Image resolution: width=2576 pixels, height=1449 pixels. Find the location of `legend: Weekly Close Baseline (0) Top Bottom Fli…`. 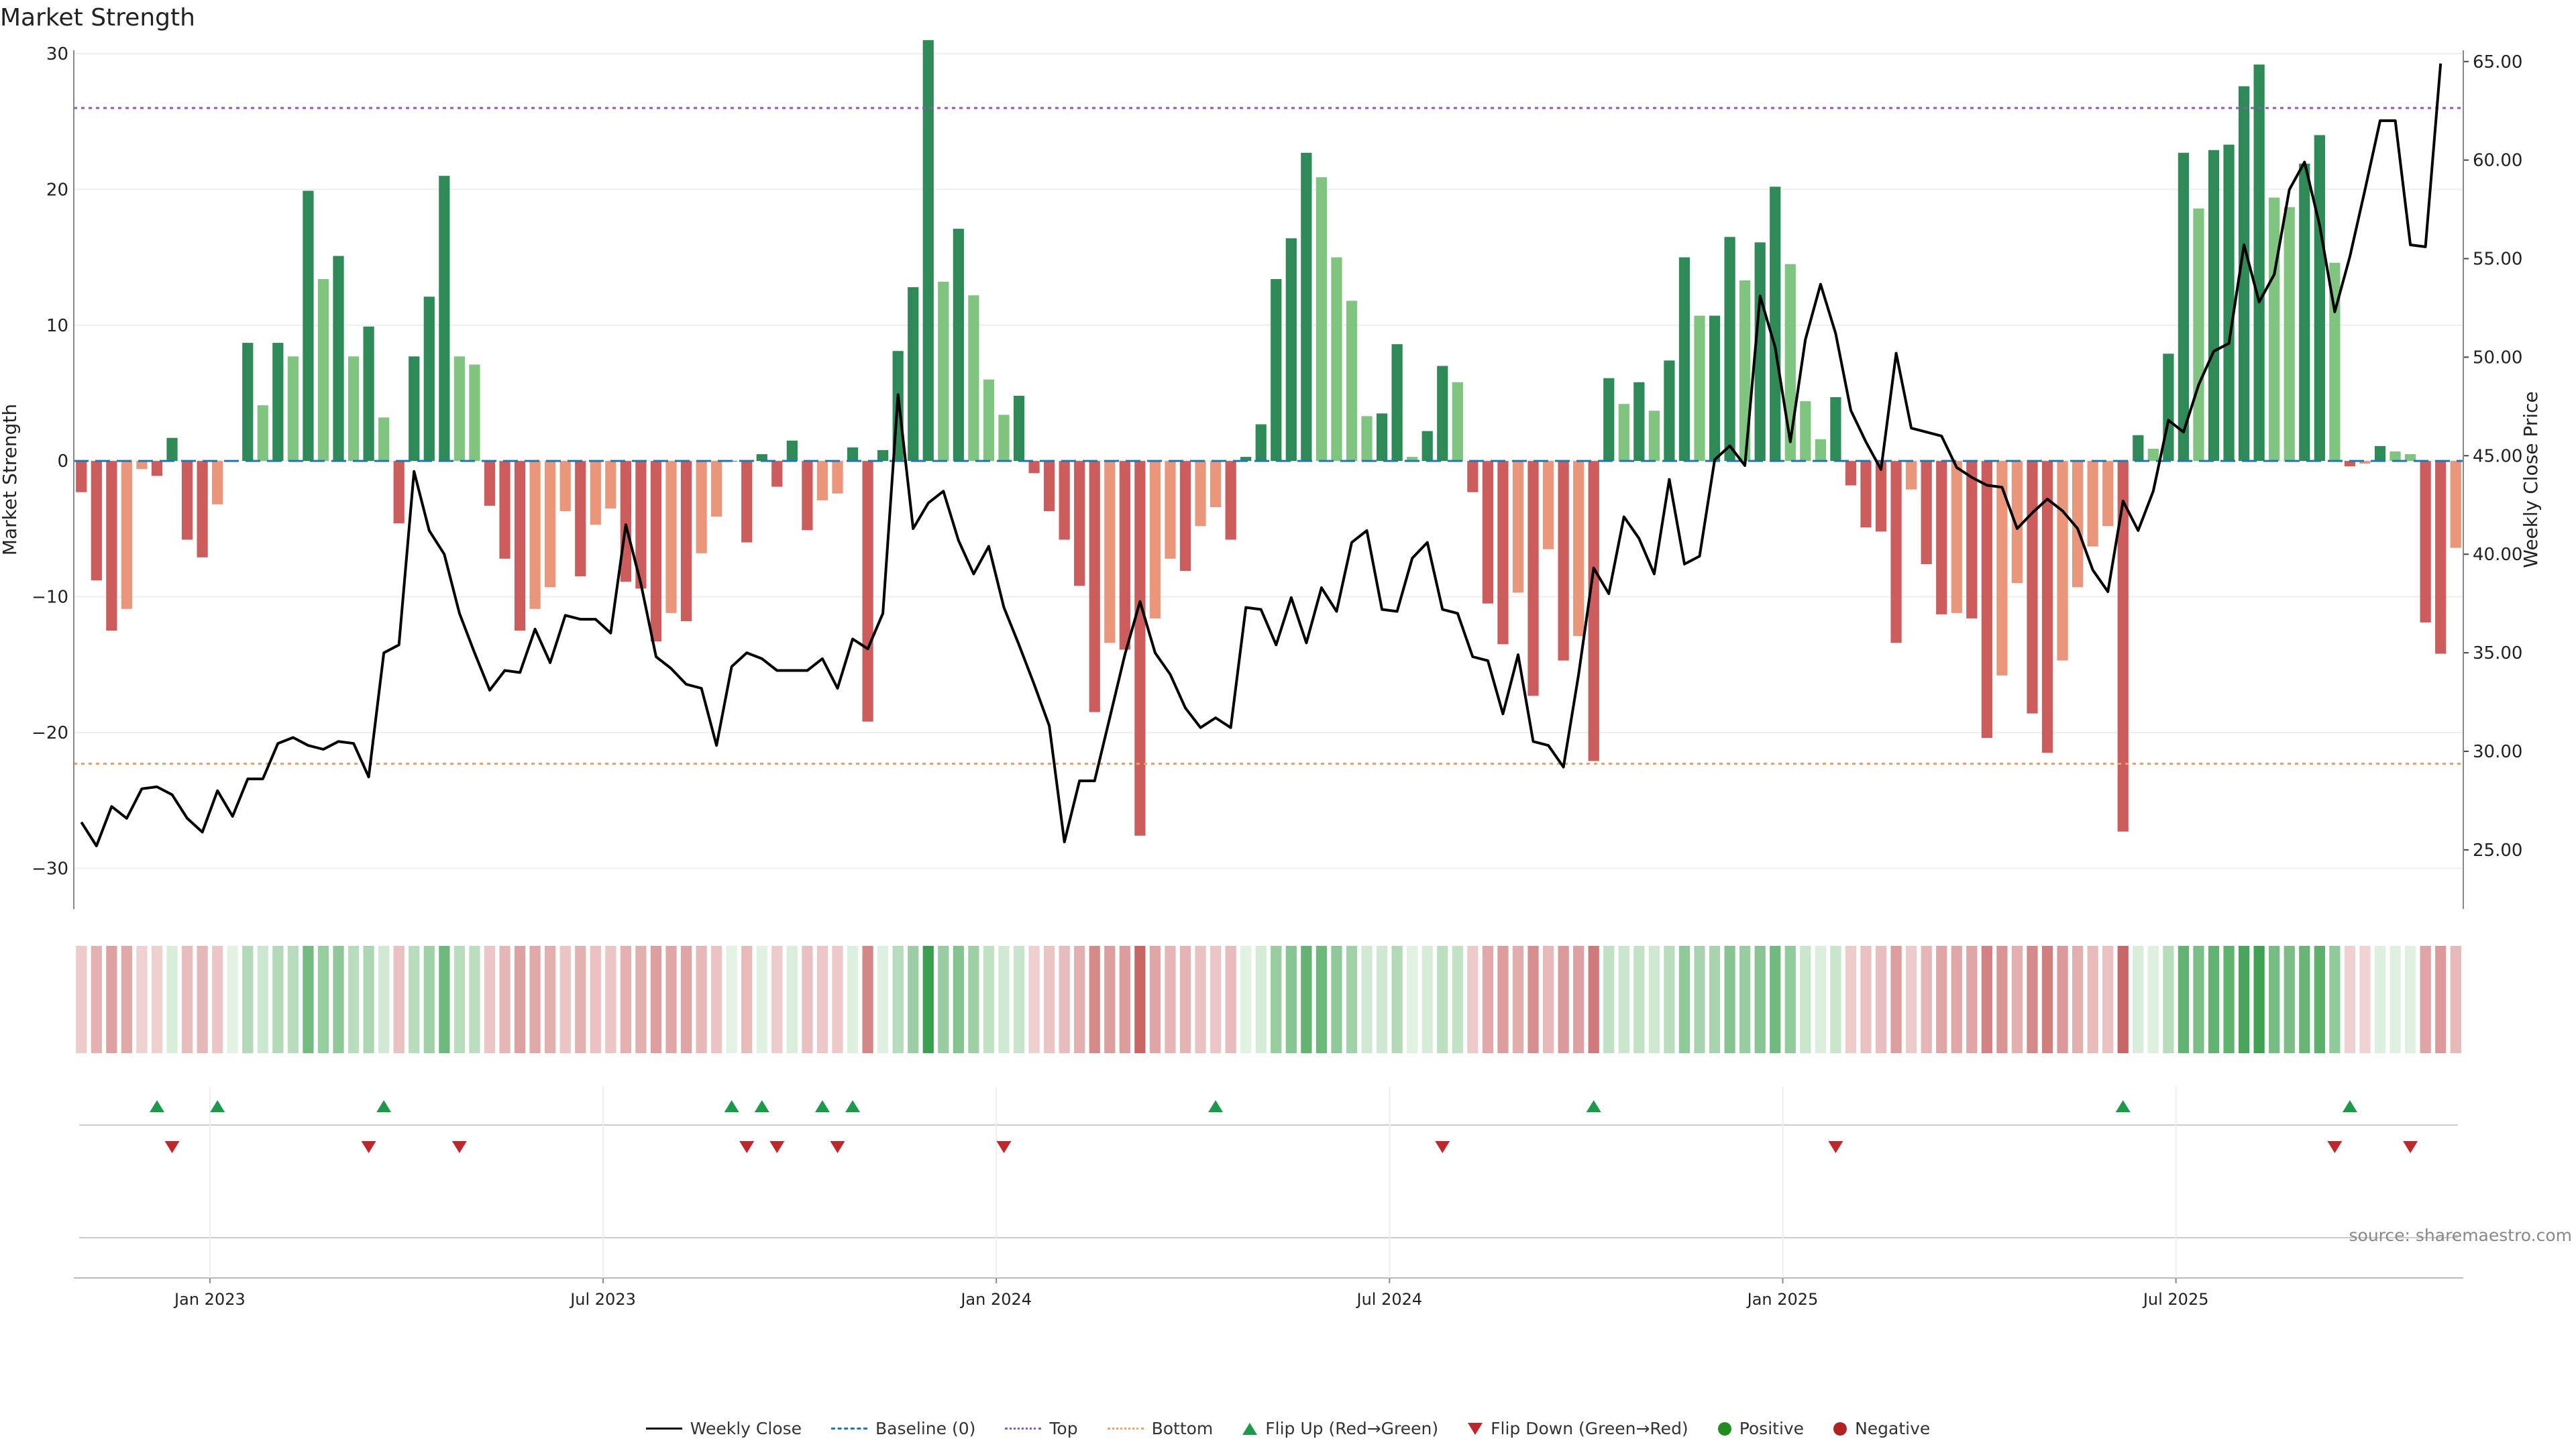

legend: Weekly Close Baseline (0) Top Bottom Fli… is located at coordinates (1288, 1428).